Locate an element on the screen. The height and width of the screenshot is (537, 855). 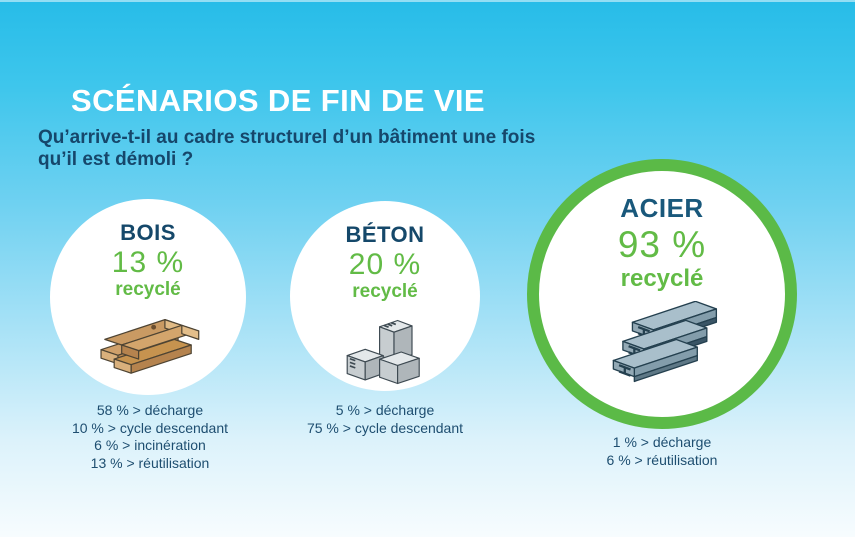
recycled-word-beton: recyclé is located at coordinates (385, 292).